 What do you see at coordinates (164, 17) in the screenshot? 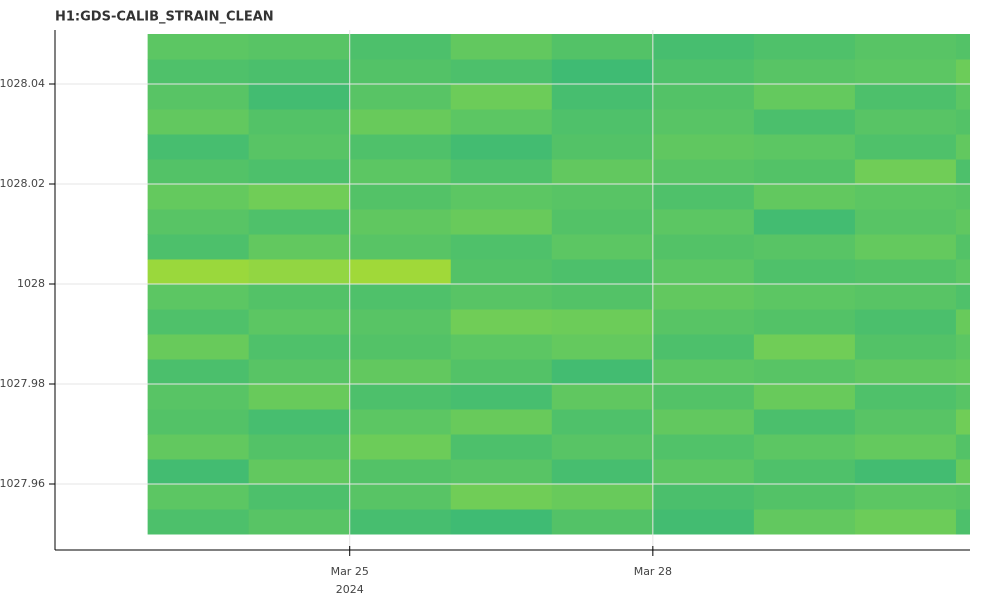
I see `chart-title: H1:GDS-CALIB_STRAIN_CLEAN` at bounding box center [164, 17].